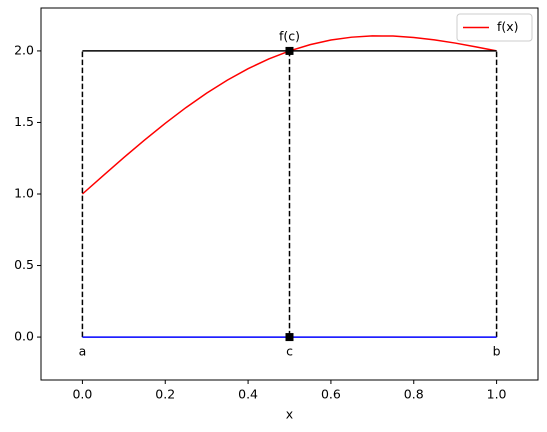  What do you see at coordinates (289, 414) in the screenshot?
I see `x-axis-label: x` at bounding box center [289, 414].